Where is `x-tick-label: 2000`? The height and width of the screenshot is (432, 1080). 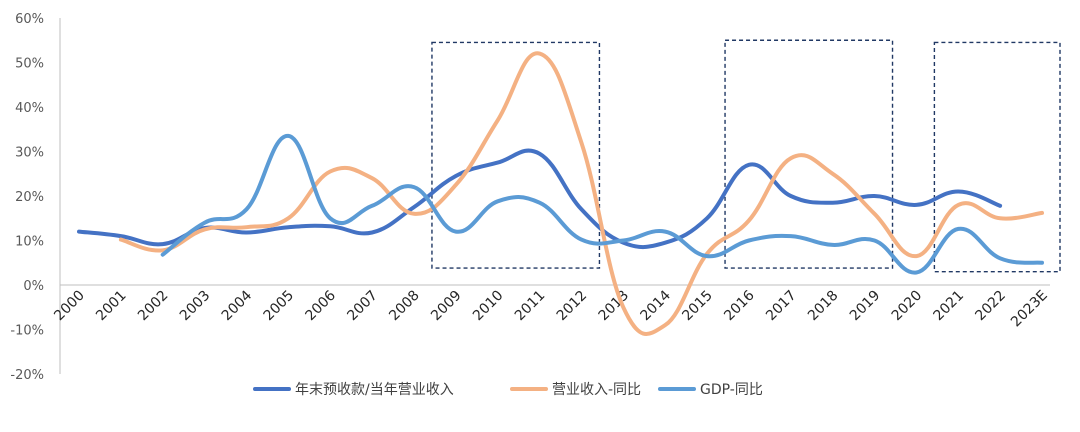
x-tick-label: 2000 is located at coordinates (69, 306).